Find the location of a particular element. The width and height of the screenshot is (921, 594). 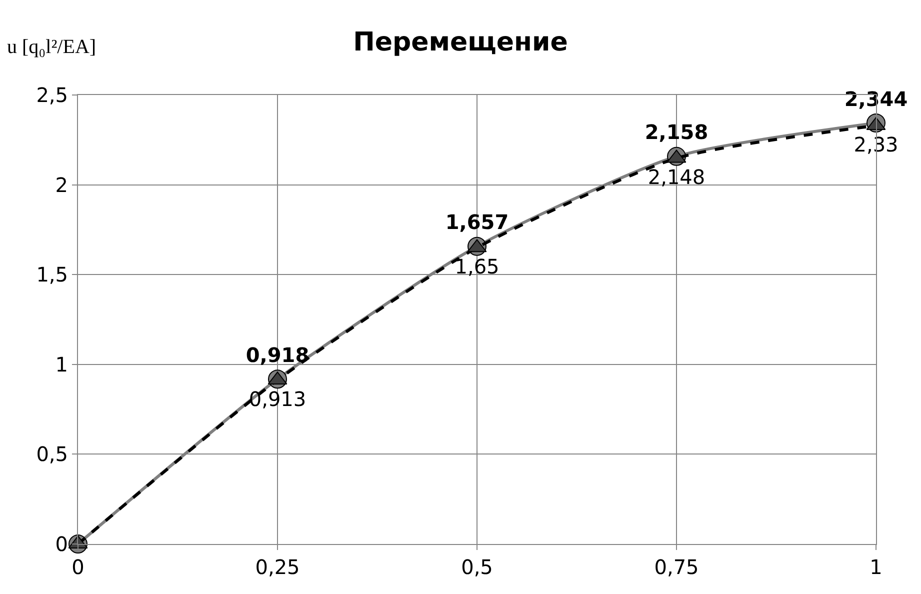

x-tick-label: 0,25 is located at coordinates (277, 567).